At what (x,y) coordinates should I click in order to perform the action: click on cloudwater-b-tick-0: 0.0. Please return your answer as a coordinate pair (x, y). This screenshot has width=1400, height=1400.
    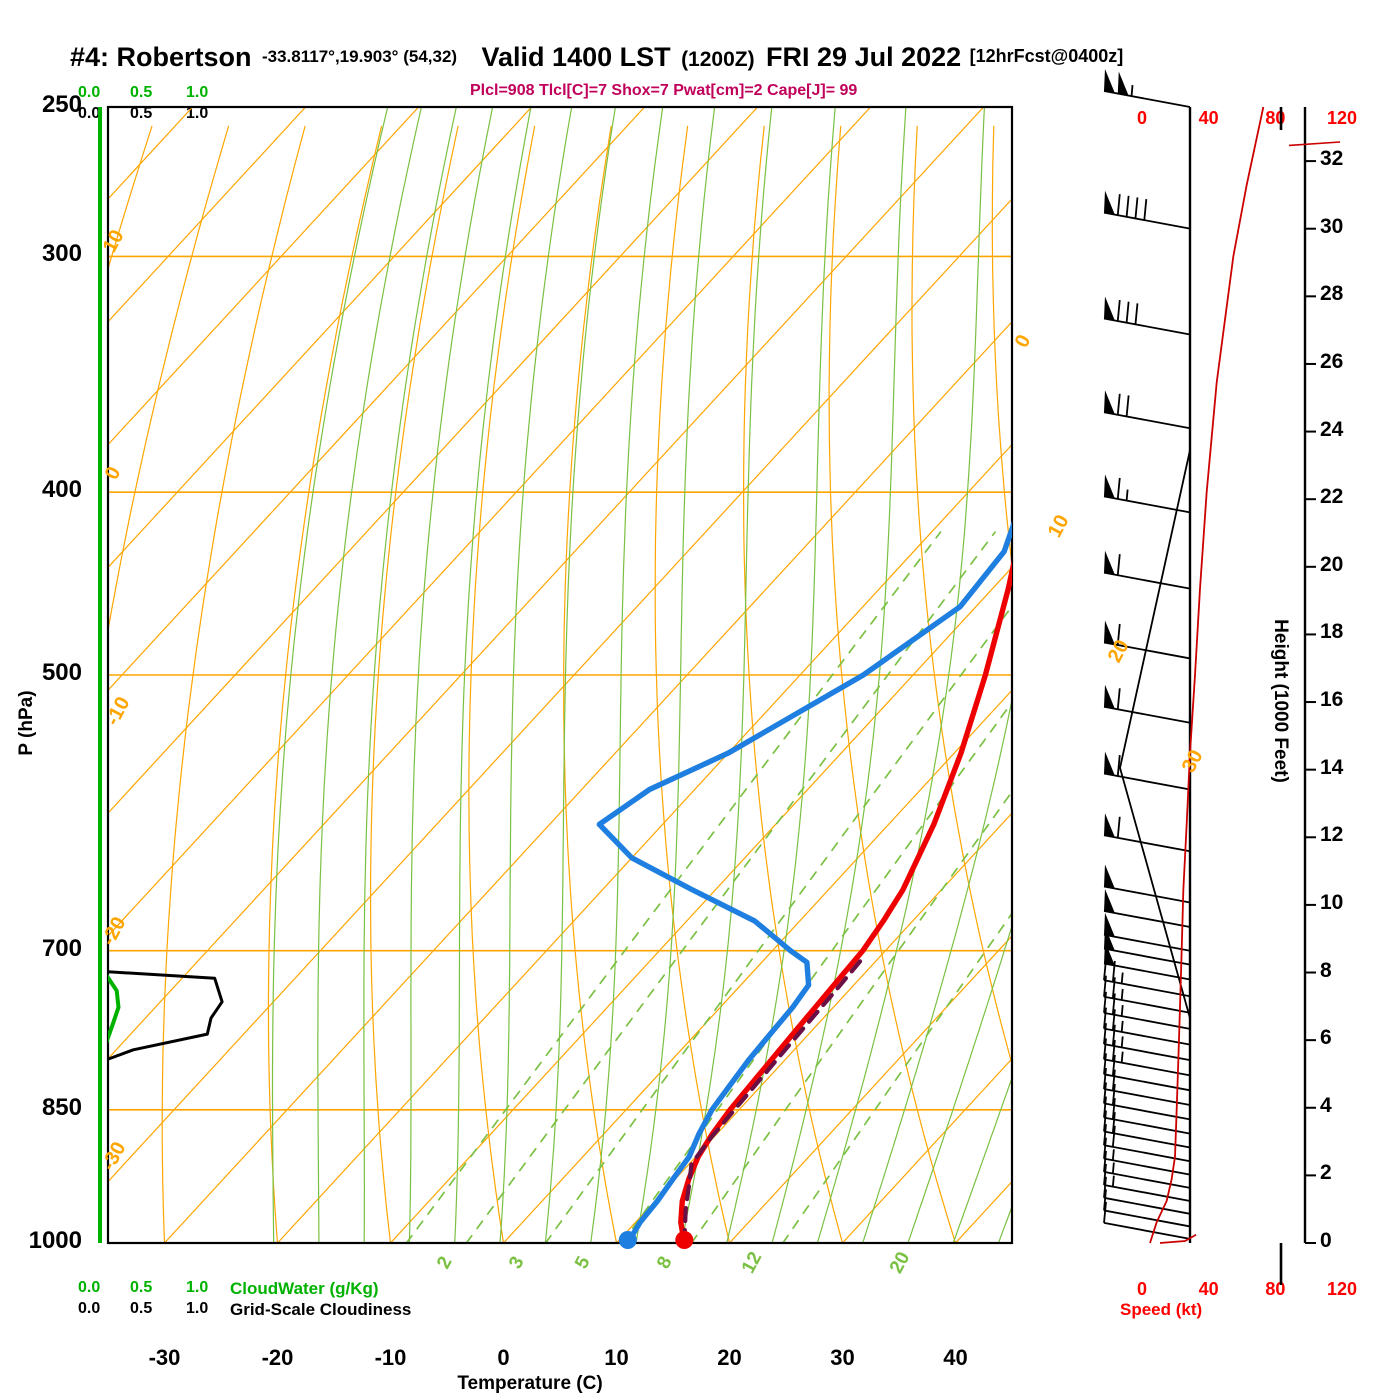
    Looking at the image, I should click on (89, 1287).